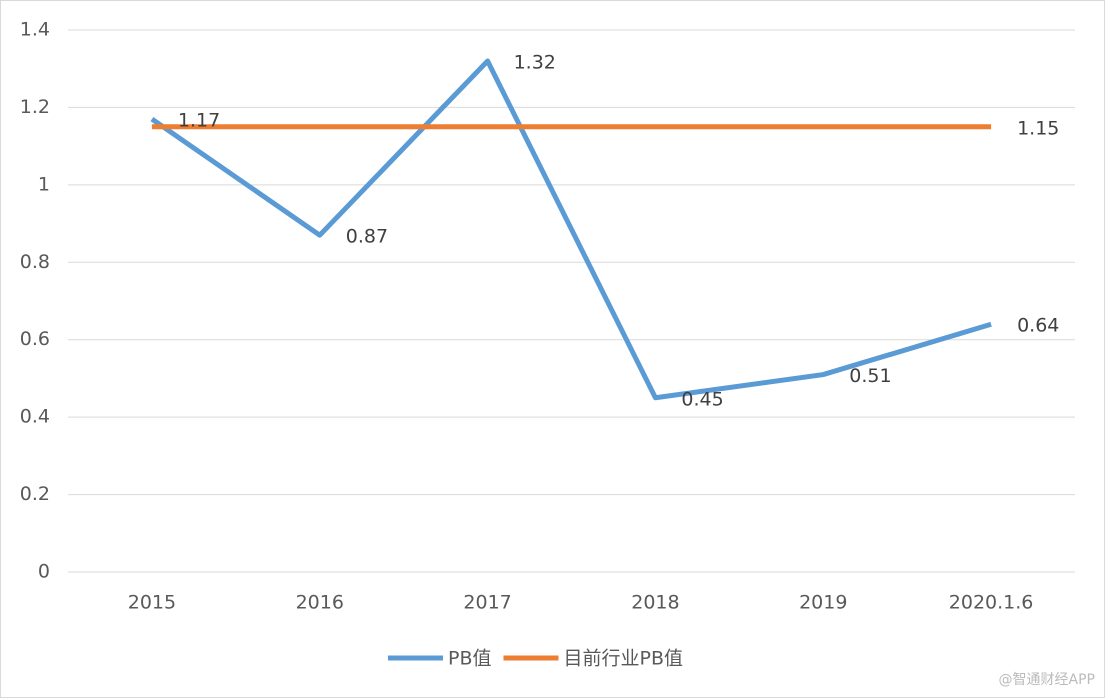 Image resolution: width=1105 pixels, height=698 pixels. What do you see at coordinates (35, 30) in the screenshot?
I see `y-tick-label: 1.4` at bounding box center [35, 30].